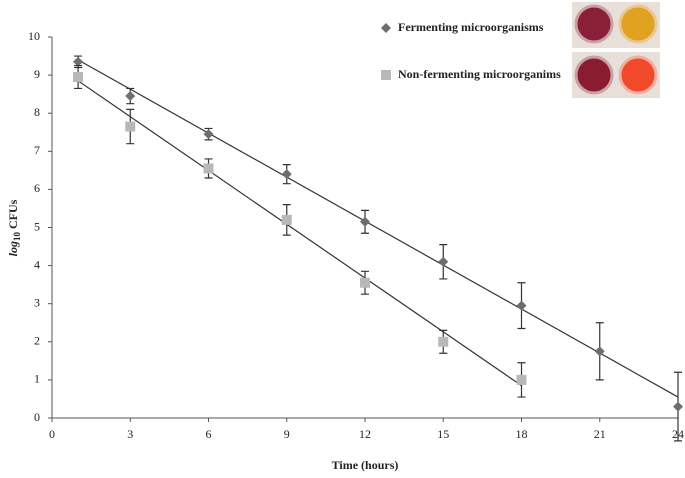  What do you see at coordinates (37, 264) in the screenshot?
I see `y-tick-label: 4` at bounding box center [37, 264].